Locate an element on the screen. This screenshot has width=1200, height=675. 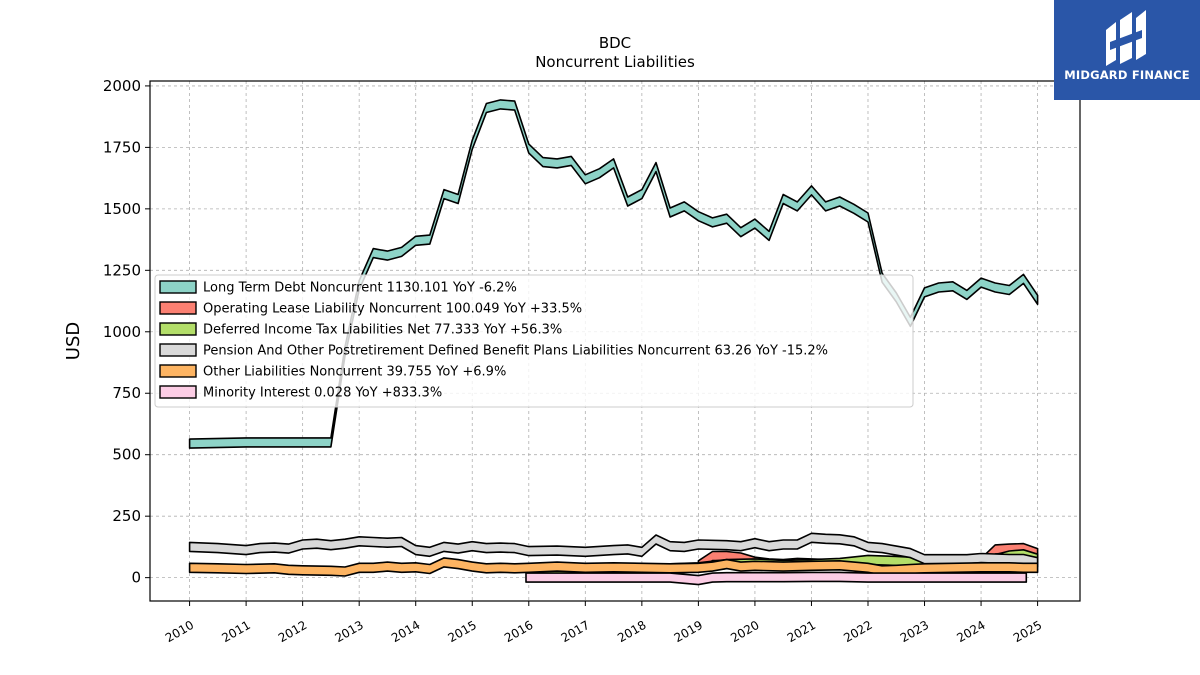
x-tick-label: 2014 is located at coordinates (405, 631).